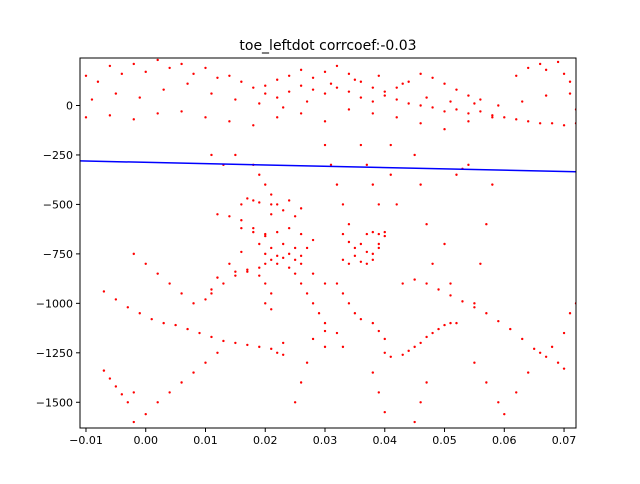 The height and width of the screenshot is (484, 640). What do you see at coordinates (54, 402) in the screenshot?
I see `y-tick-label: −1500` at bounding box center [54, 402].